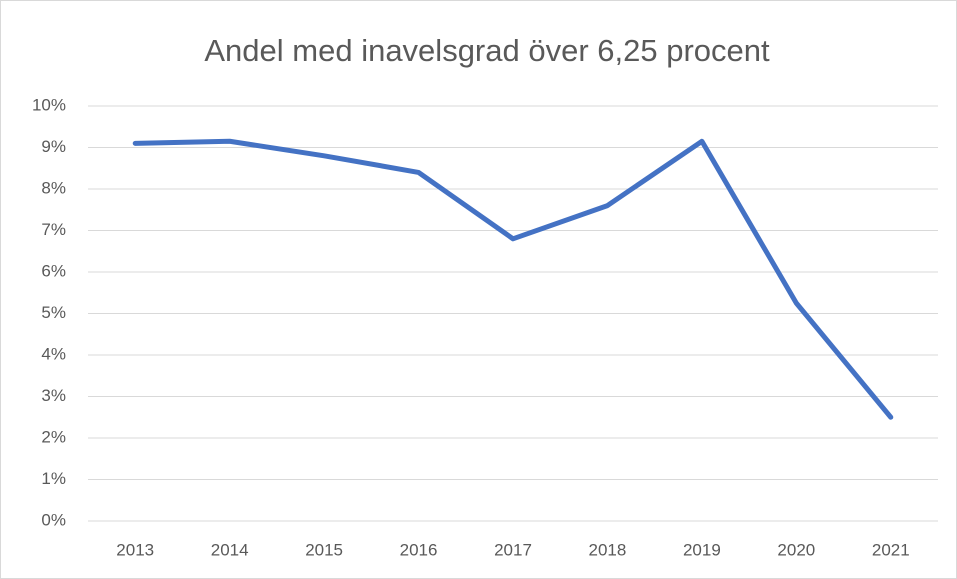  Describe the element at coordinates (135, 549) in the screenshot. I see `x-tick-label: 2013` at that location.